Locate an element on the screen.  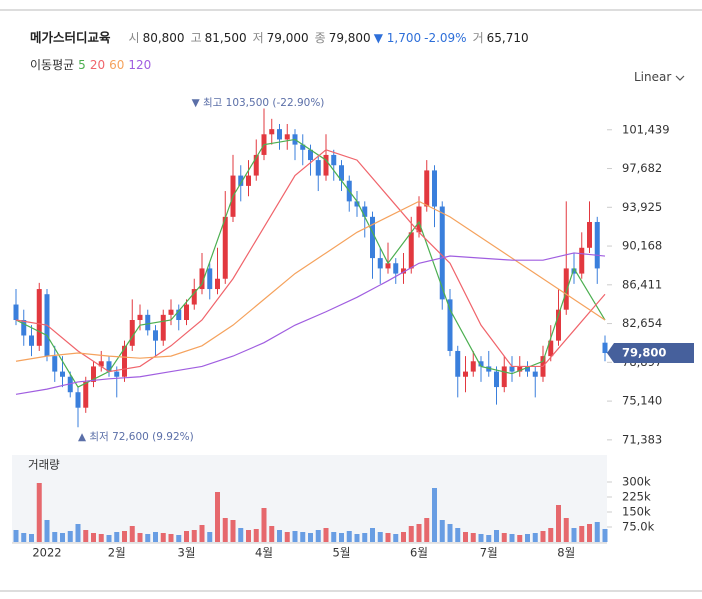
y-tick-label: 86,411 is located at coordinates (642, 284).